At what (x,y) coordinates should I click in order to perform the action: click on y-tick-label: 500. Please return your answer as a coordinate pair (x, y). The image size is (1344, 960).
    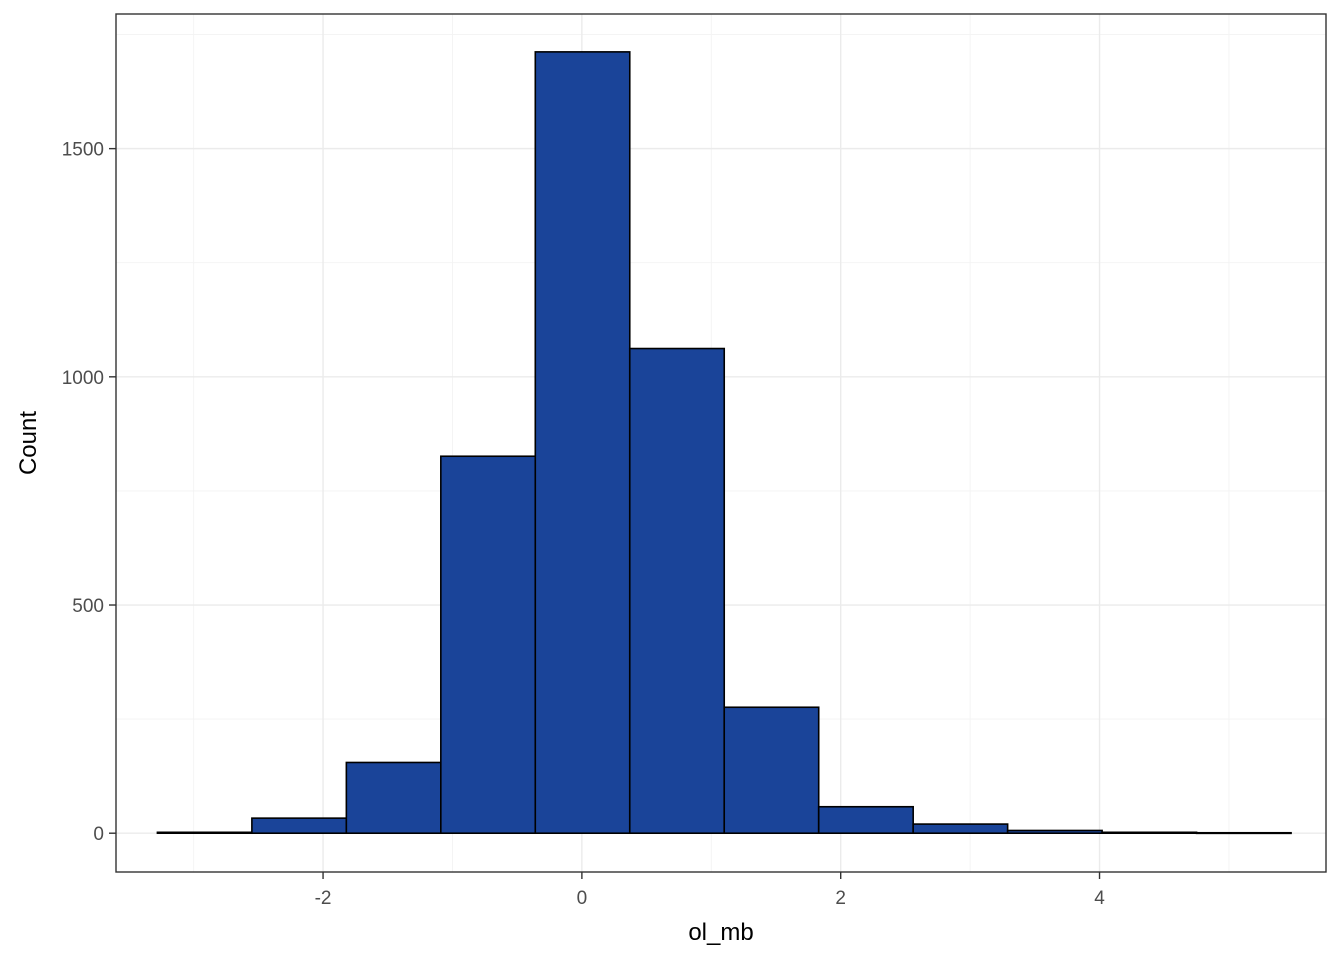
    Looking at the image, I should click on (88, 606).